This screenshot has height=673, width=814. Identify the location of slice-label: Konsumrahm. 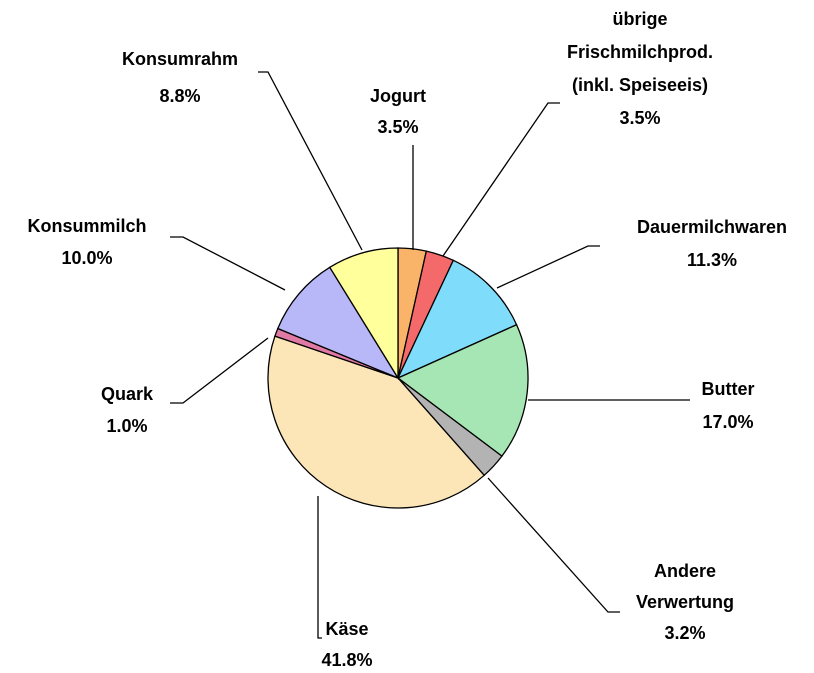
(180, 59).